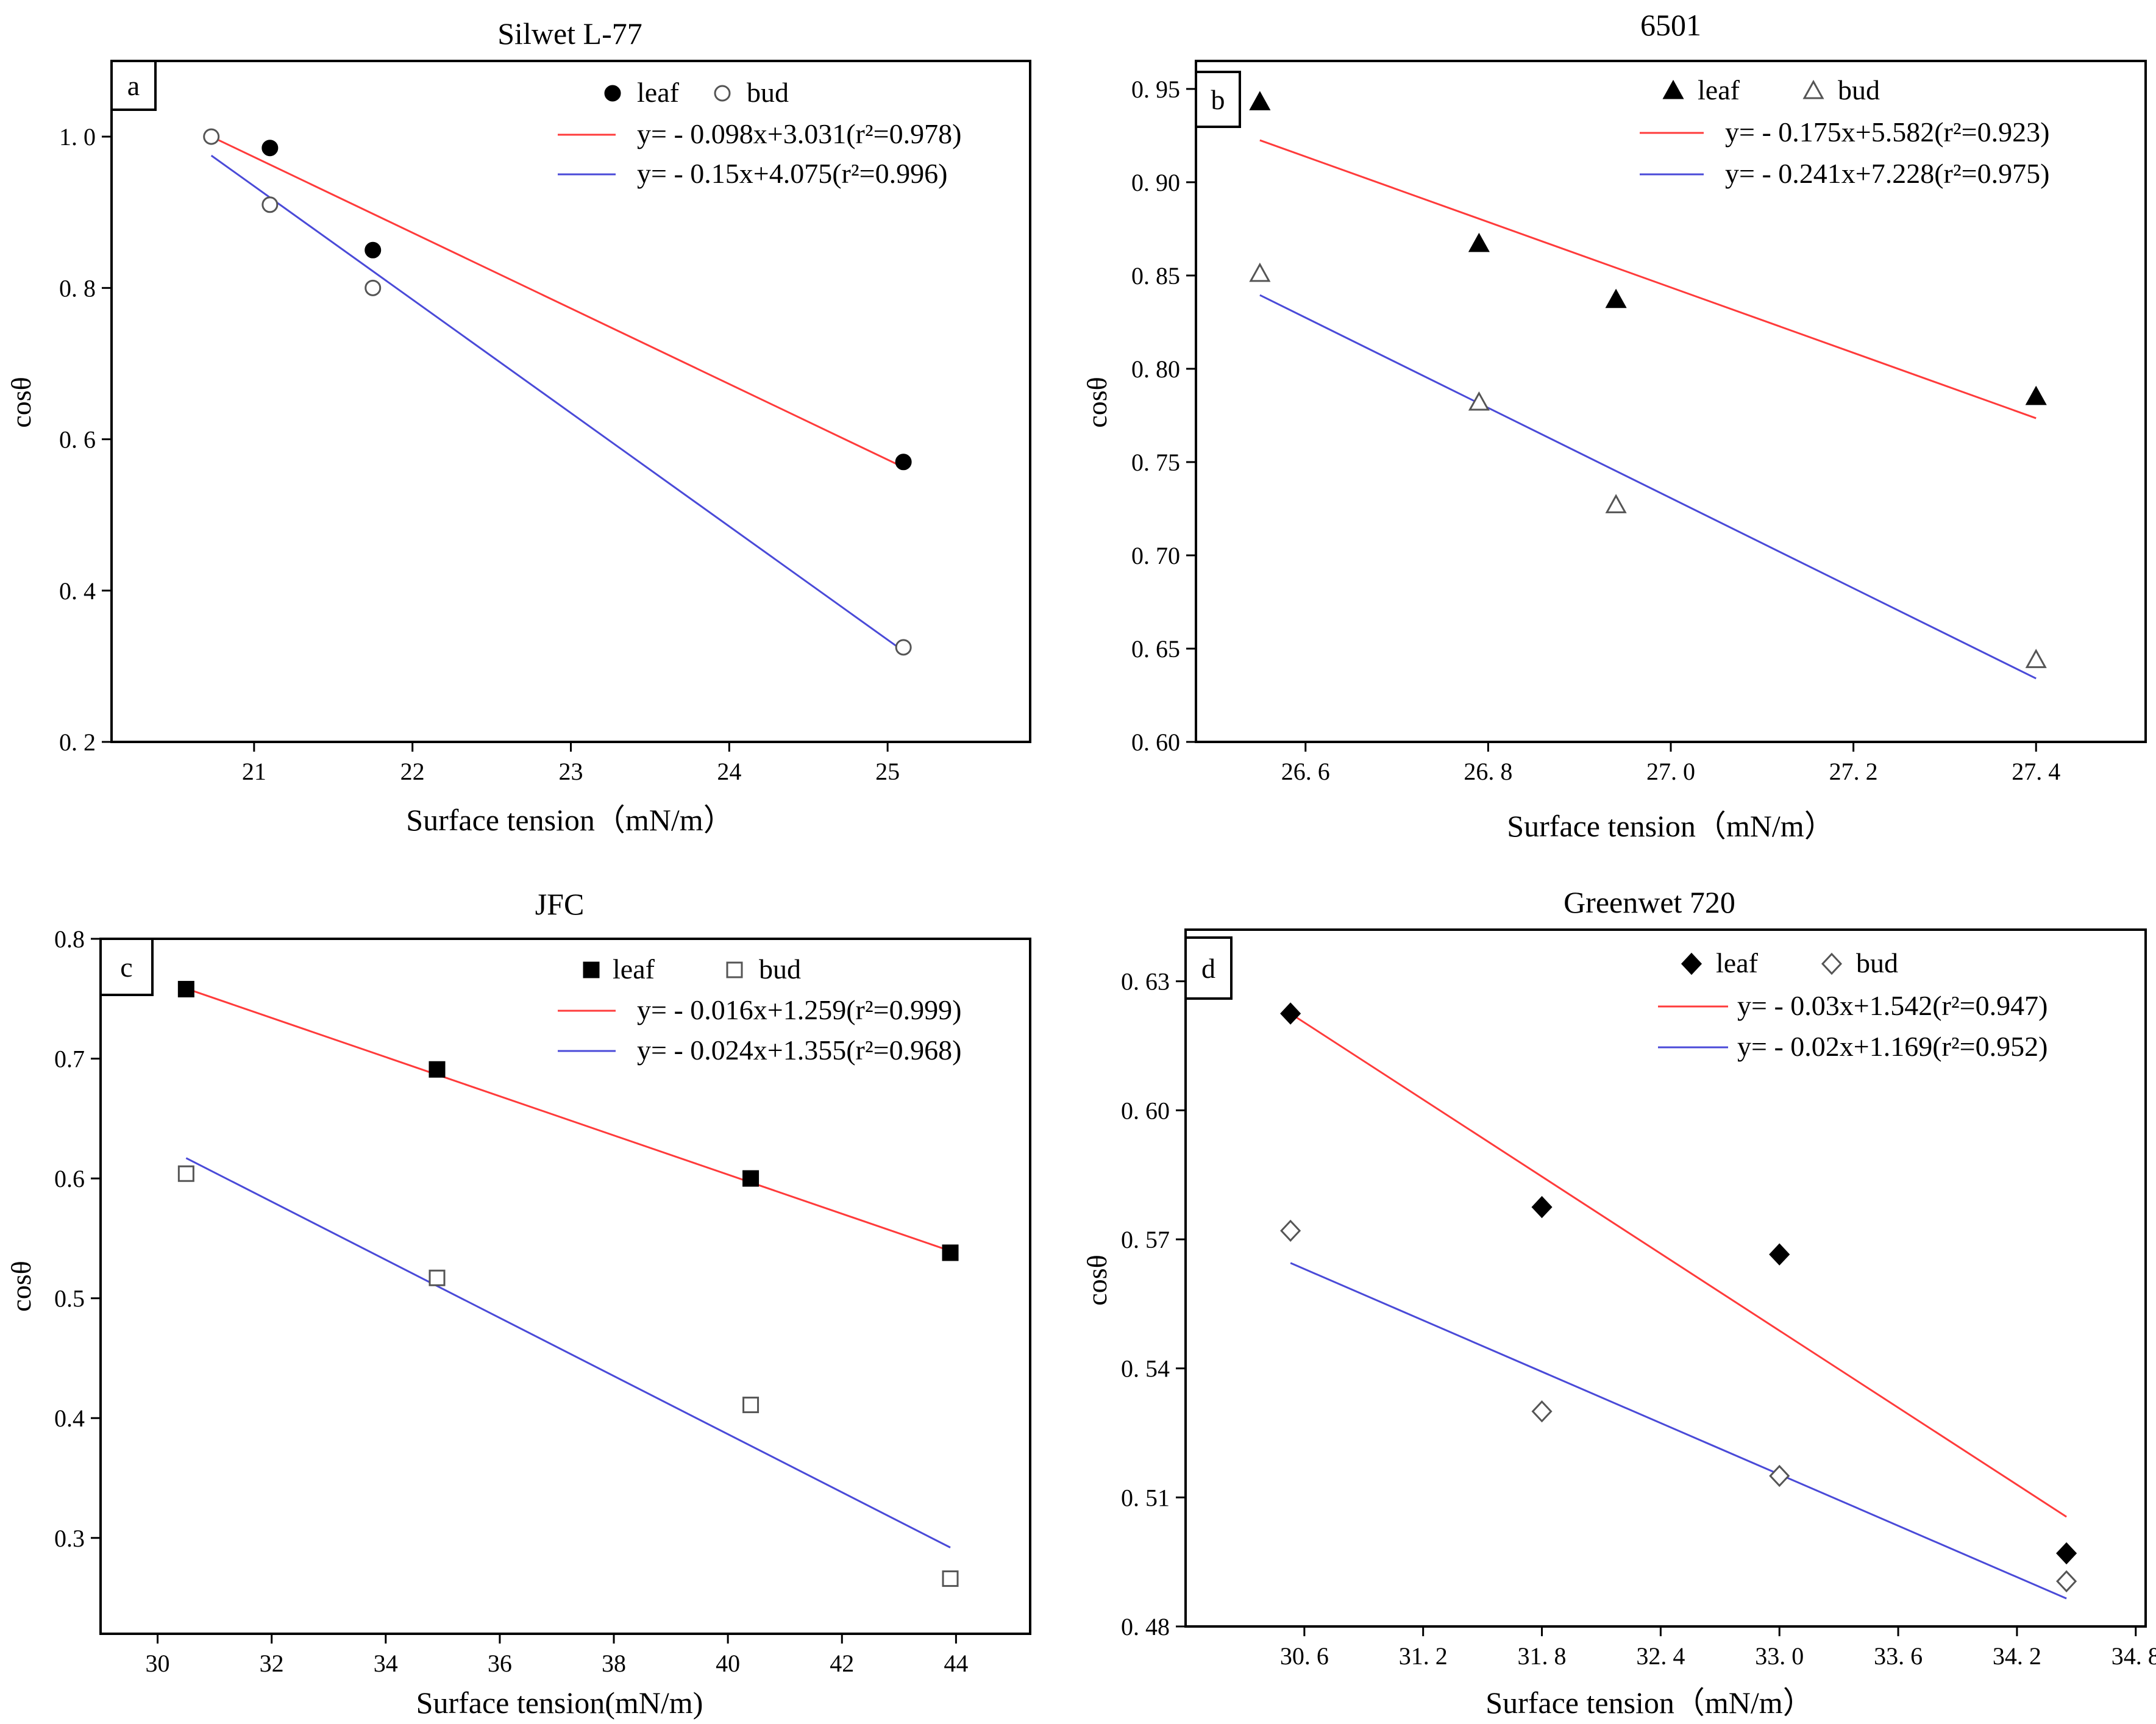 The width and height of the screenshot is (2156, 1724). Describe the element at coordinates (799, 1050) in the screenshot. I see `panel-c-legend-fit-equation: y= - 0.024x+1.355(r²=0.968)` at that location.